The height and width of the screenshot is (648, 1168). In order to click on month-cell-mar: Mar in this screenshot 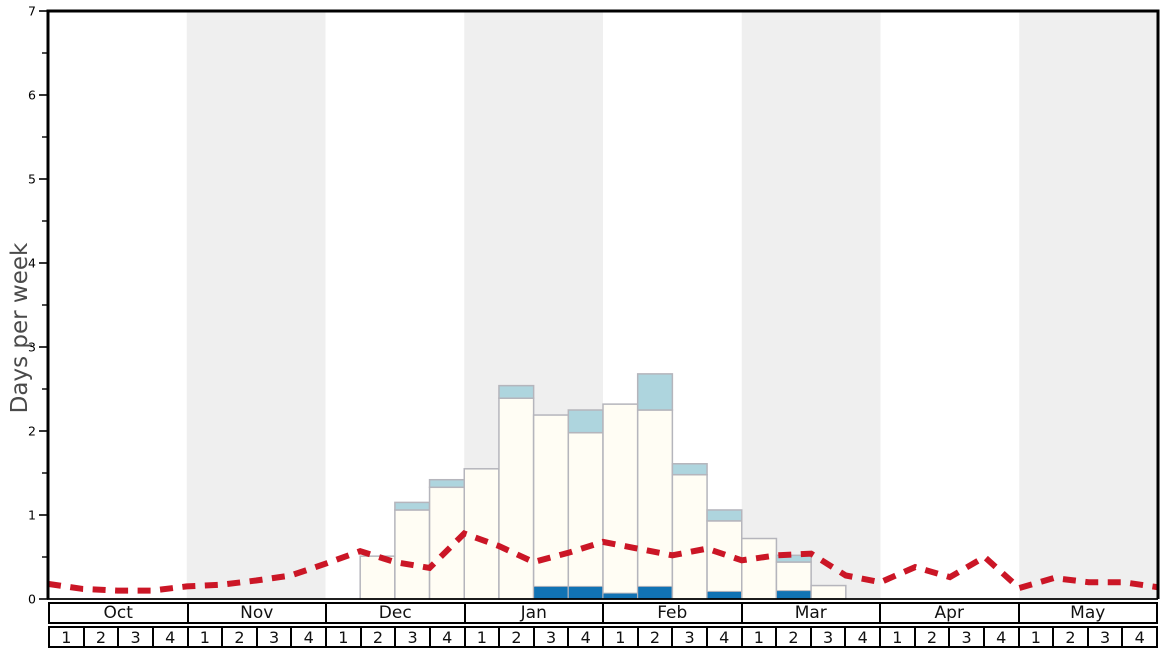, I will do `click(810, 613)`.